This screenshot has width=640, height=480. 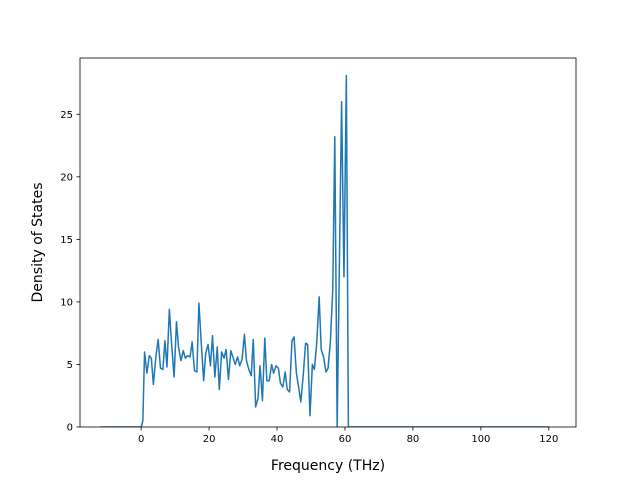 What do you see at coordinates (66, 302) in the screenshot?
I see `y-tick-label: 10` at bounding box center [66, 302].